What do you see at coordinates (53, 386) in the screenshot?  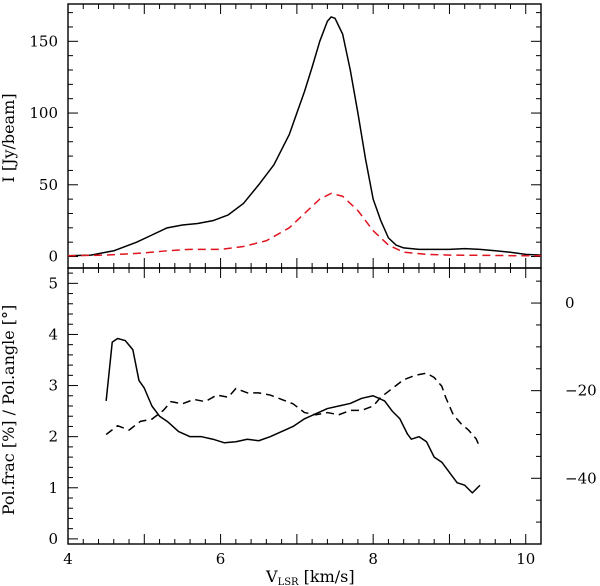 I see `y-tick-label: 3` at bounding box center [53, 386].